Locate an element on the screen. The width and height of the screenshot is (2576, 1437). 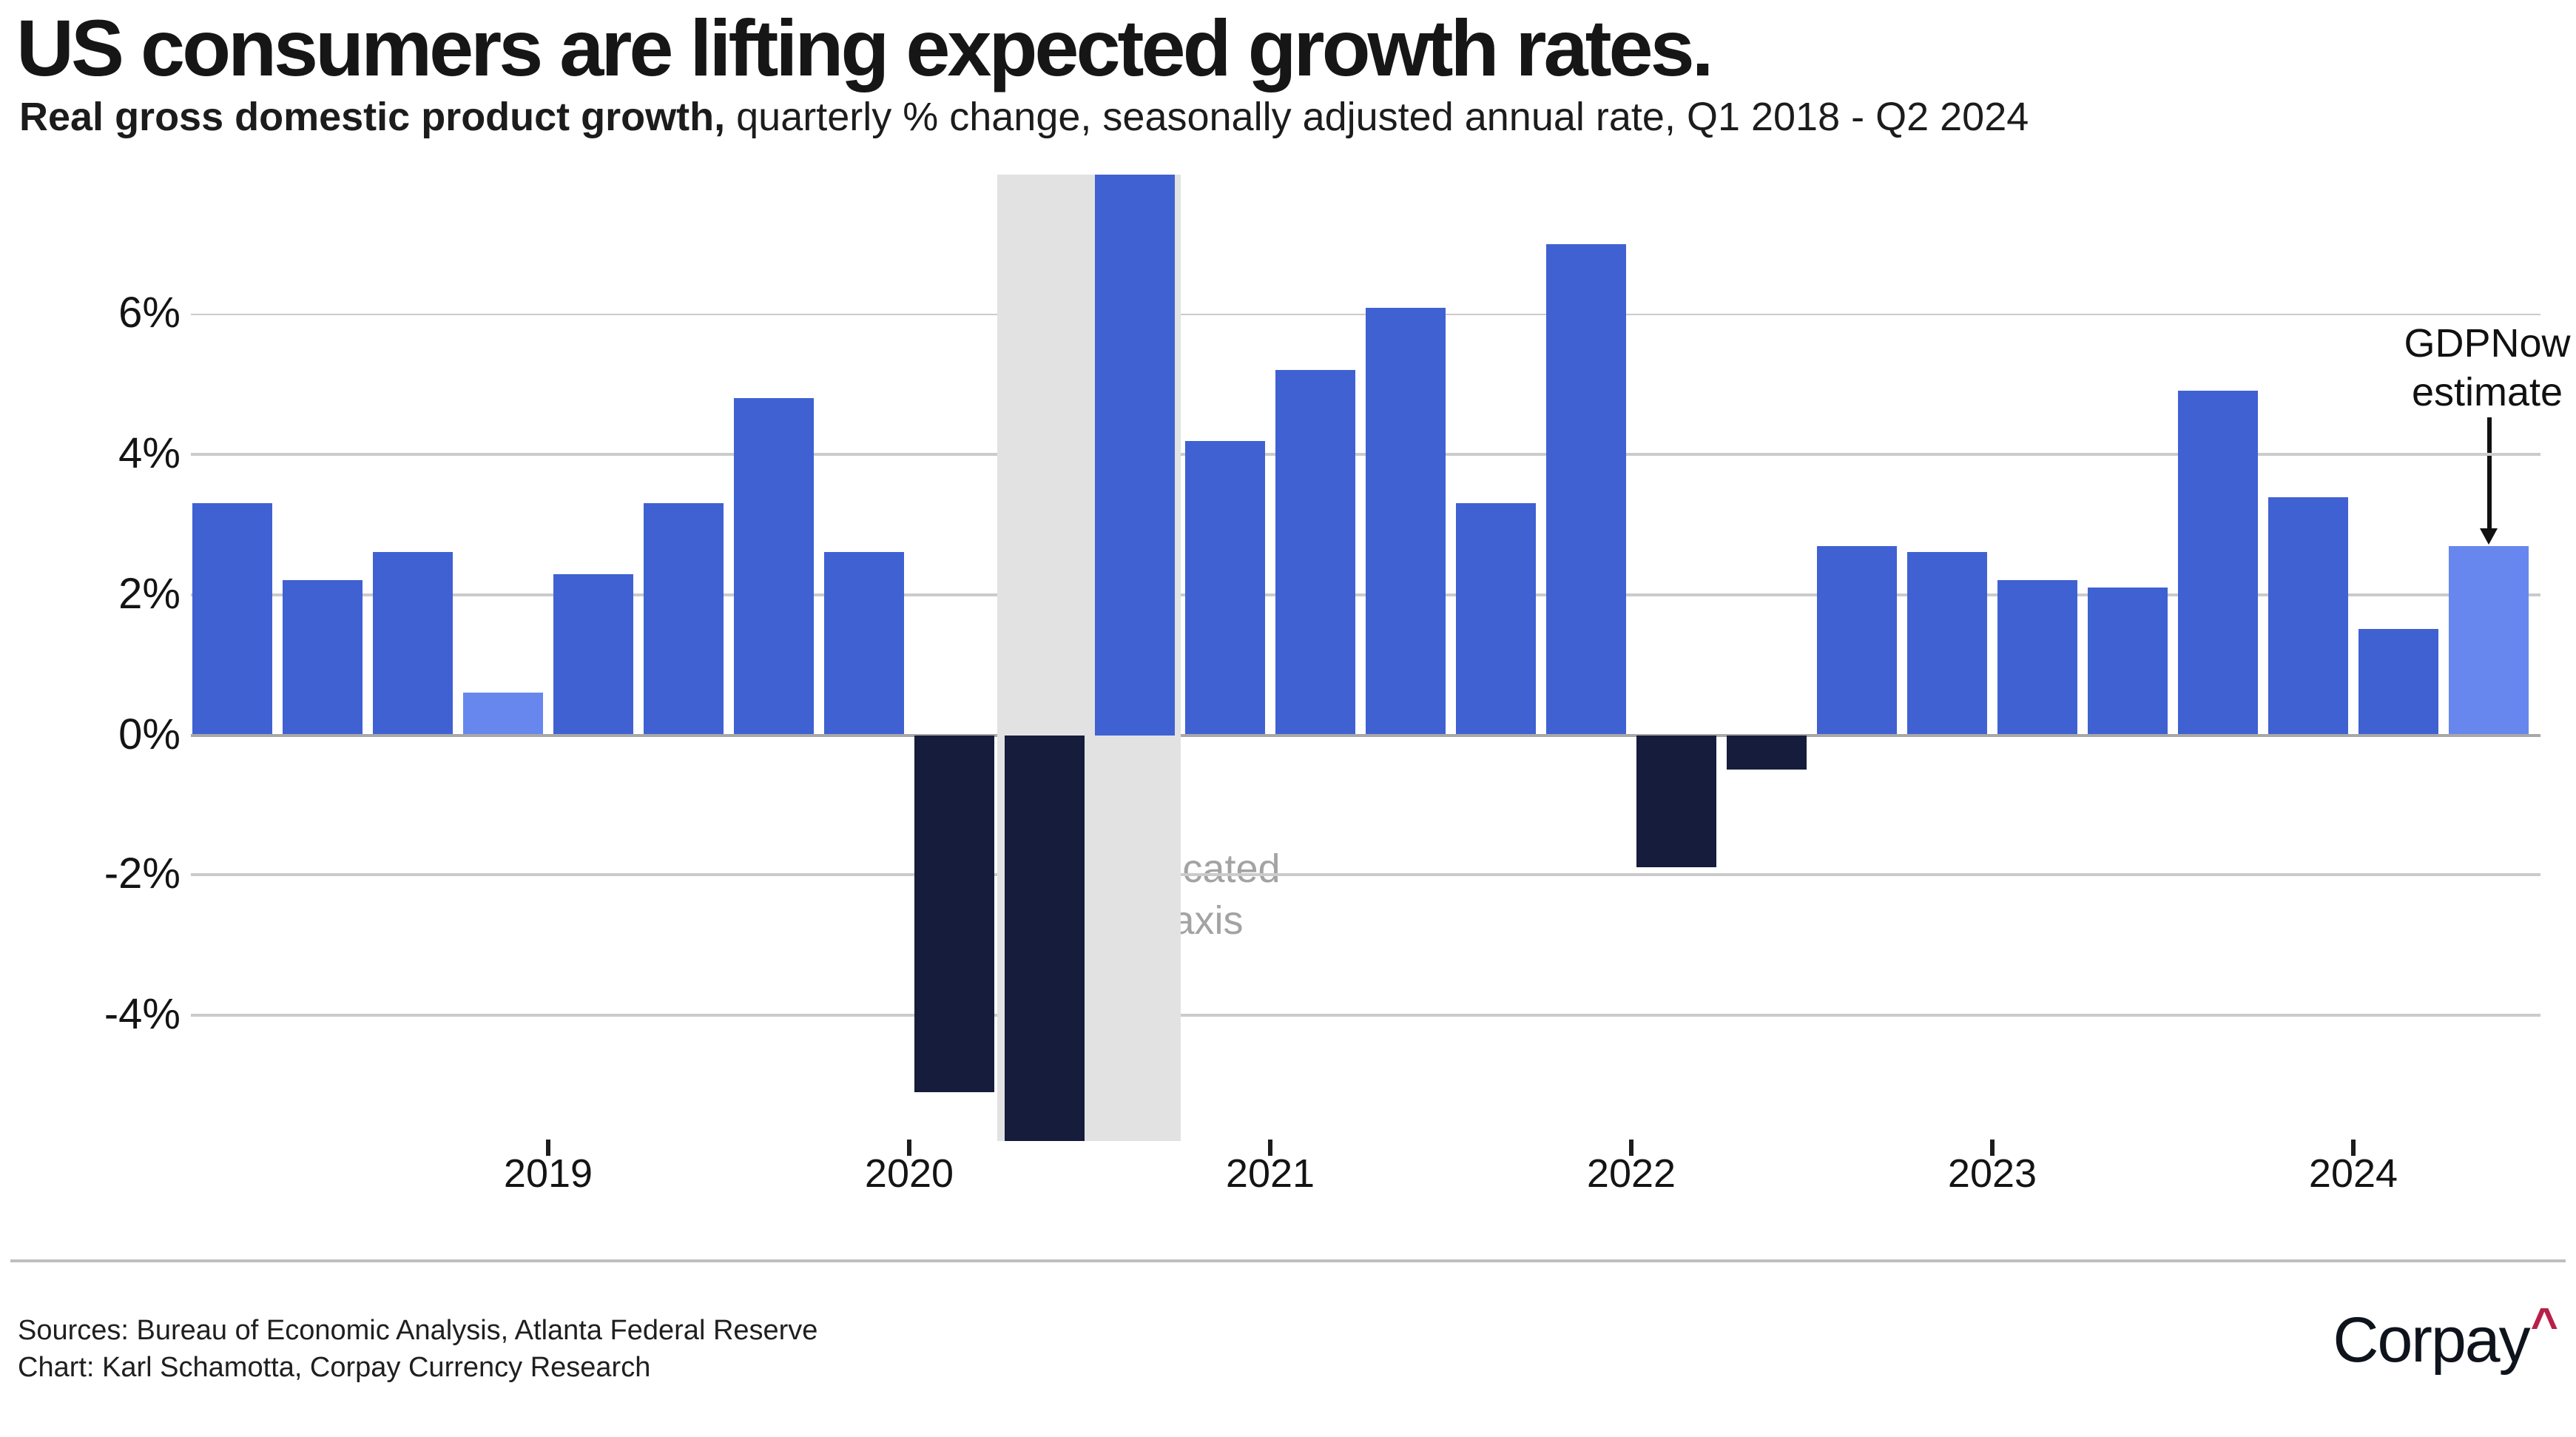
y-axis-label--4%: -4% is located at coordinates (142, 1015).